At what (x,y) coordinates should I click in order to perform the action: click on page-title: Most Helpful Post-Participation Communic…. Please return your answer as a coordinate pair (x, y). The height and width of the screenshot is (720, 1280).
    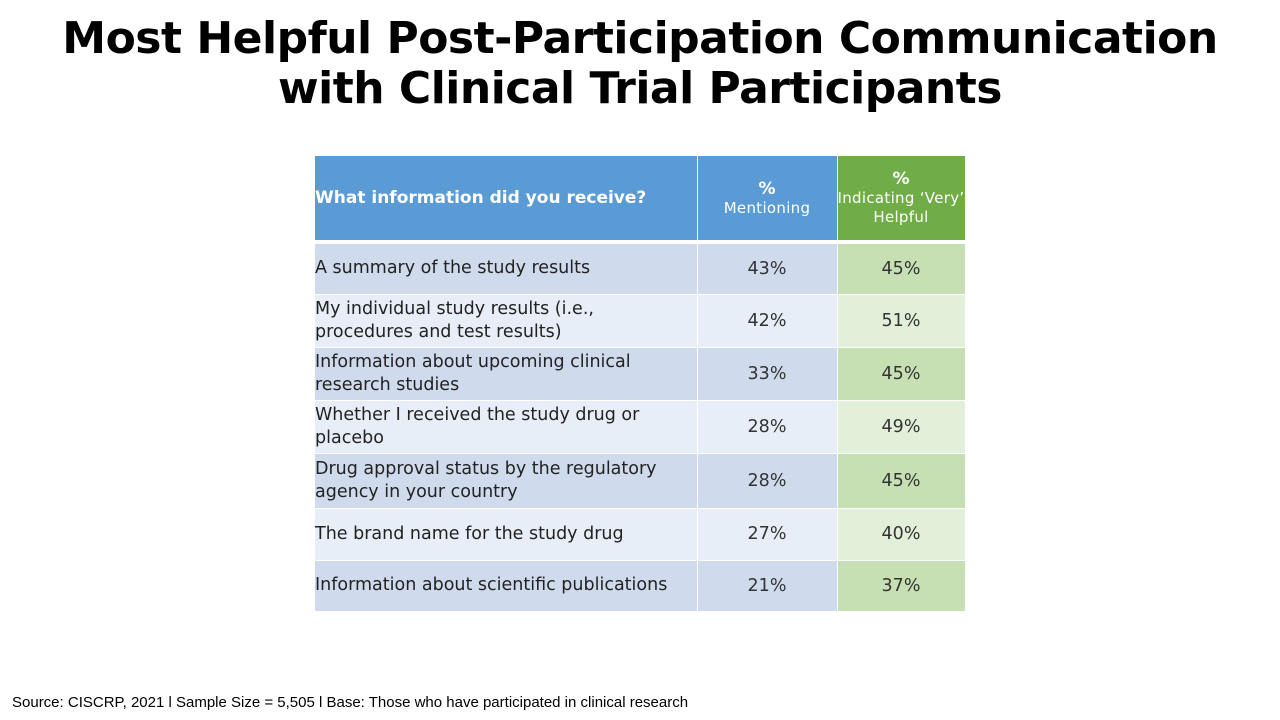
    Looking at the image, I should click on (640, 64).